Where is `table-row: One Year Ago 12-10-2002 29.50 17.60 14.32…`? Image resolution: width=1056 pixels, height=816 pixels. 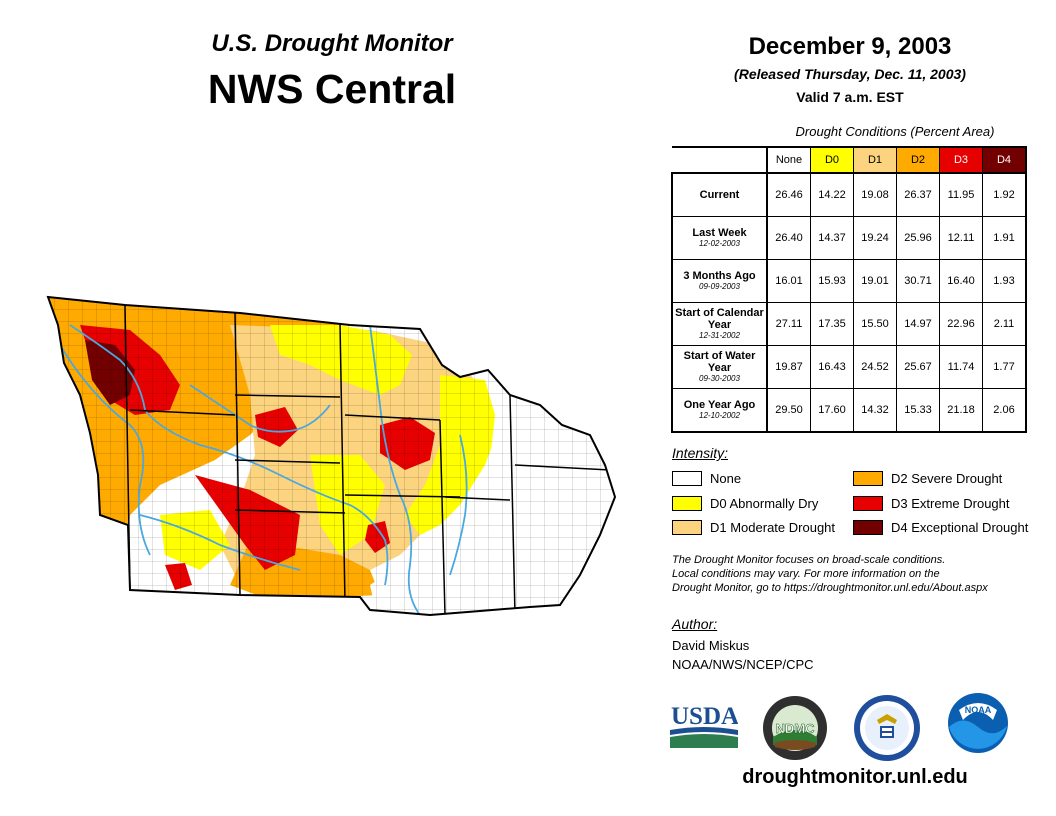 table-row: One Year Ago 12-10-2002 29.50 17.60 14.32… is located at coordinates (849, 410).